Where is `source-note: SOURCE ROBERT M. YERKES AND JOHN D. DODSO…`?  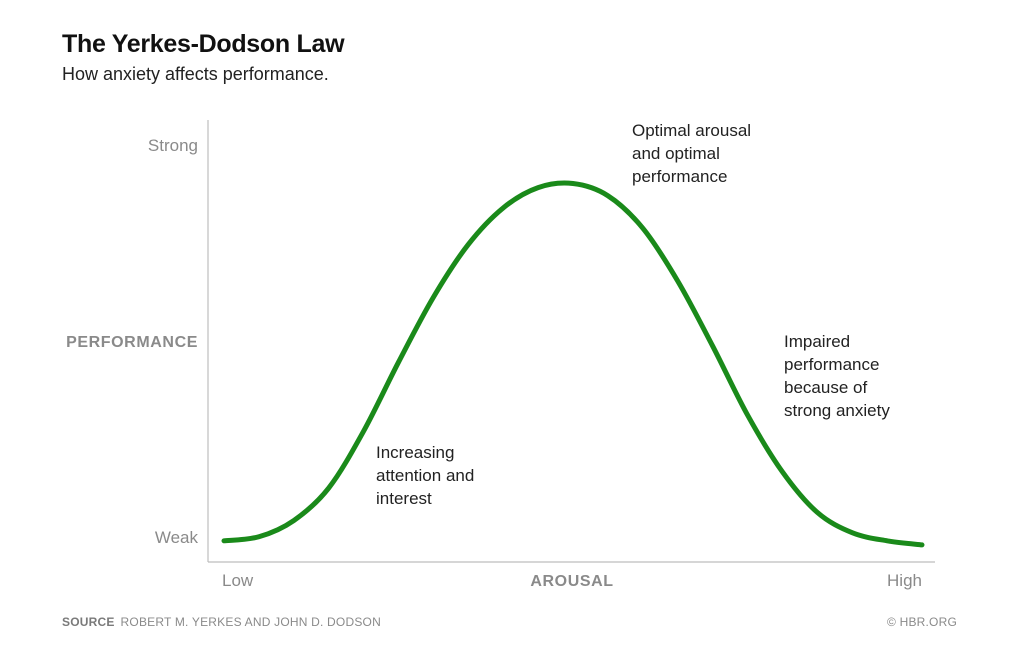
source-note: SOURCE ROBERT M. YERKES AND JOHN D. DODSO… is located at coordinates (221, 622).